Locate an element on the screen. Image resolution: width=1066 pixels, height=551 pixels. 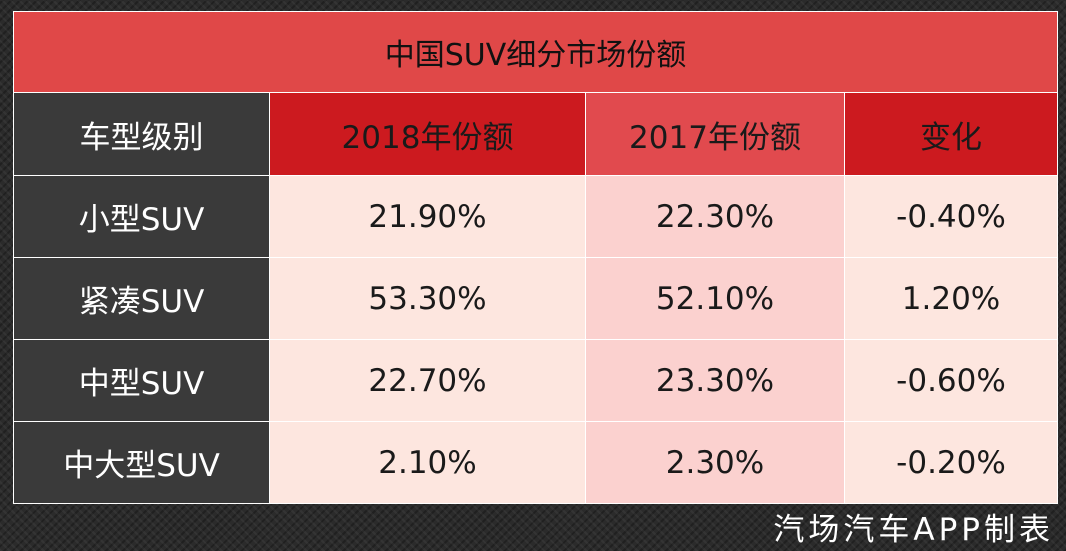
table-row: 中型SUV 22.70% 23.30% -0.60% is located at coordinates (536, 380).